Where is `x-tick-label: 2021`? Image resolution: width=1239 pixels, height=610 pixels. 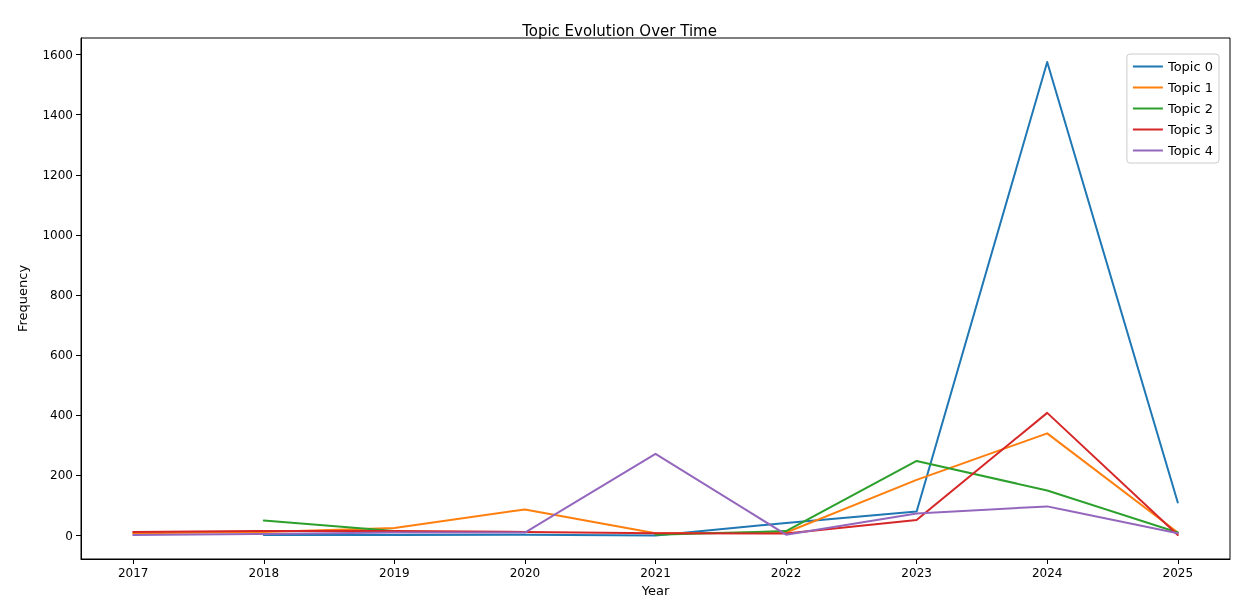 x-tick-label: 2021 is located at coordinates (655, 573).